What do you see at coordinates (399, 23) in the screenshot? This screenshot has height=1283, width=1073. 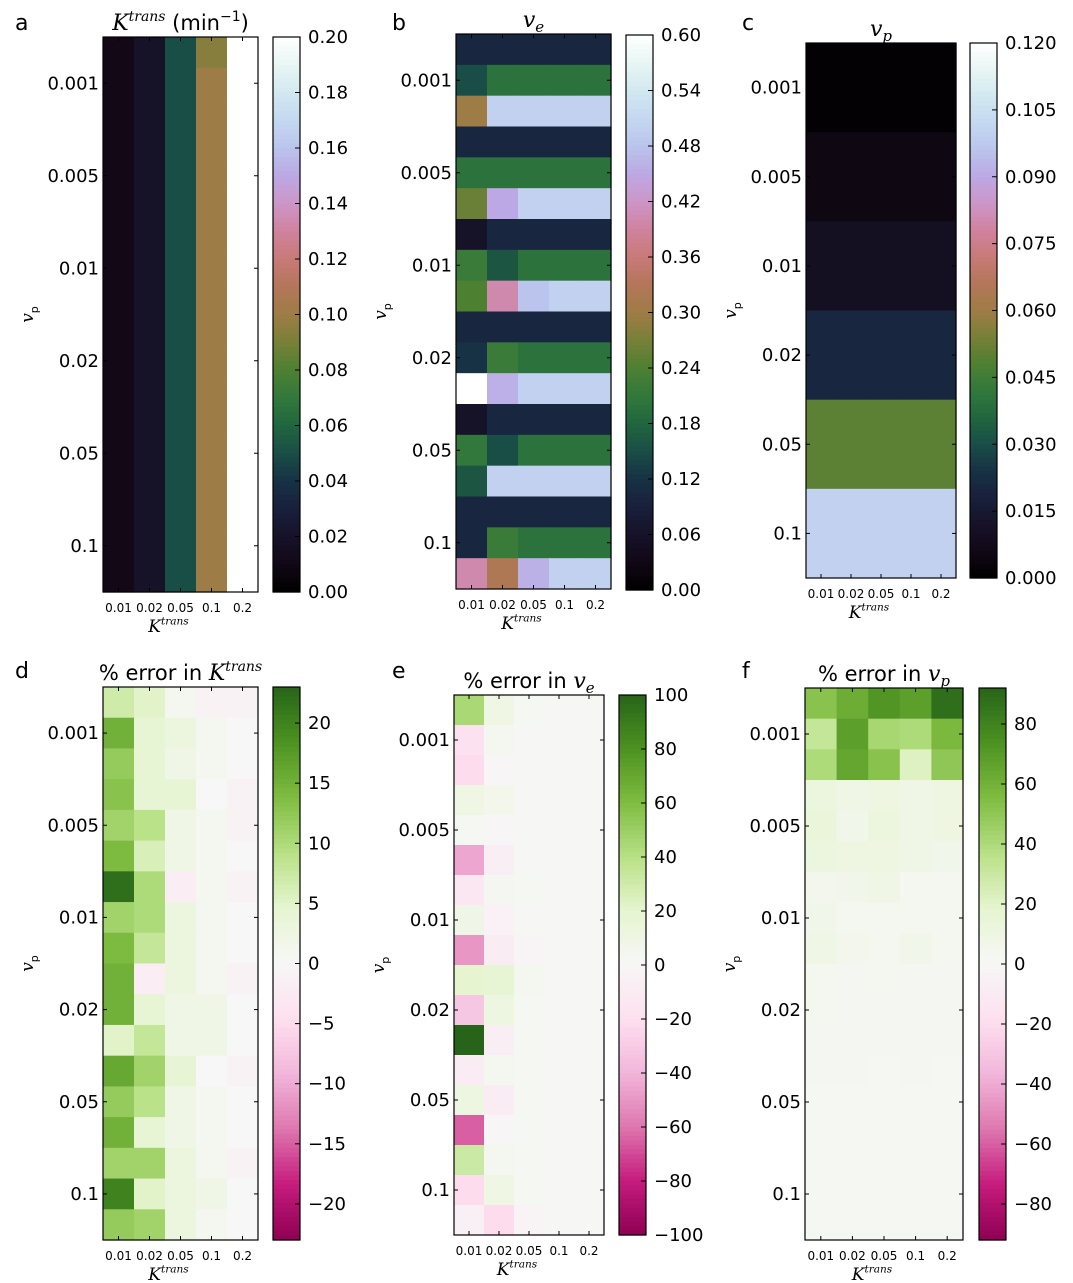 I see `panel-letter: b` at bounding box center [399, 23].